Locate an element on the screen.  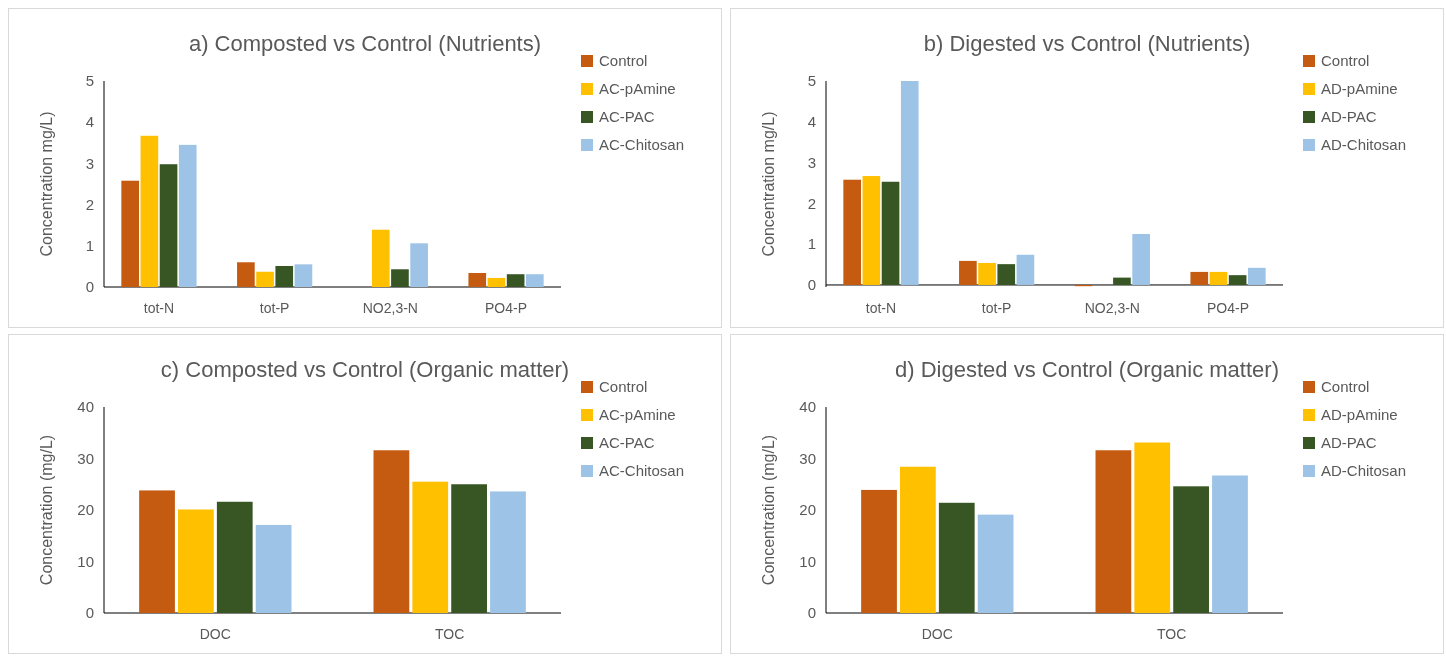
y-tick-label: 3 is located at coordinates (89, 163).